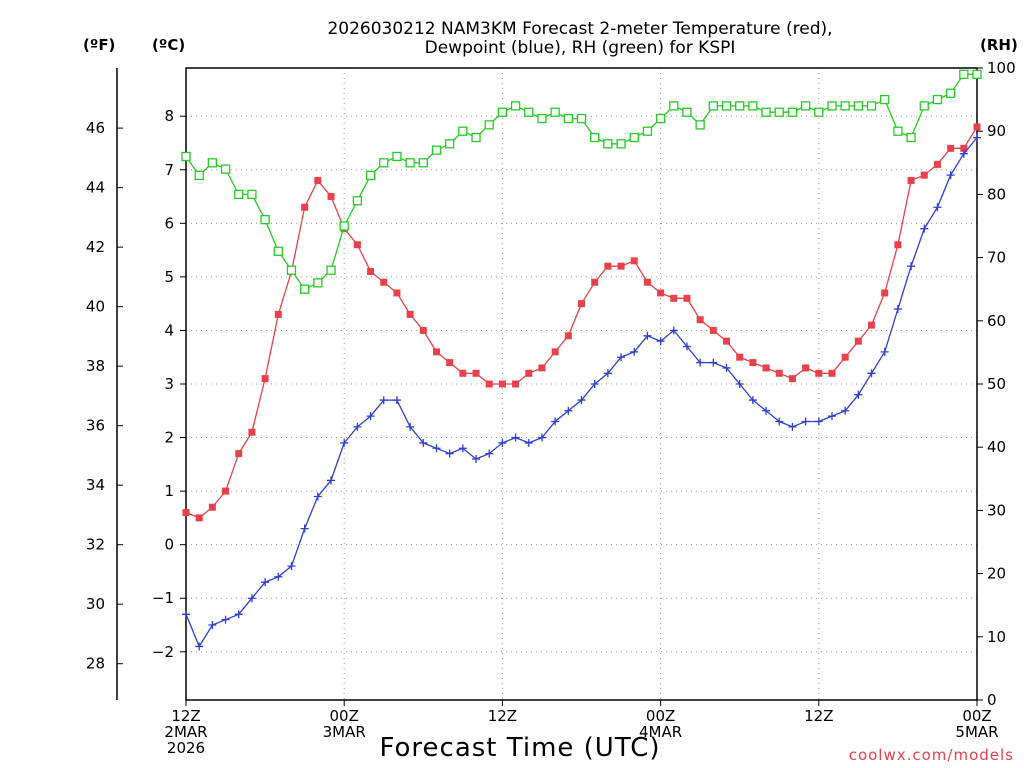  What do you see at coordinates (169, 223) in the screenshot?
I see `celsius-tick-label: 6` at bounding box center [169, 223].